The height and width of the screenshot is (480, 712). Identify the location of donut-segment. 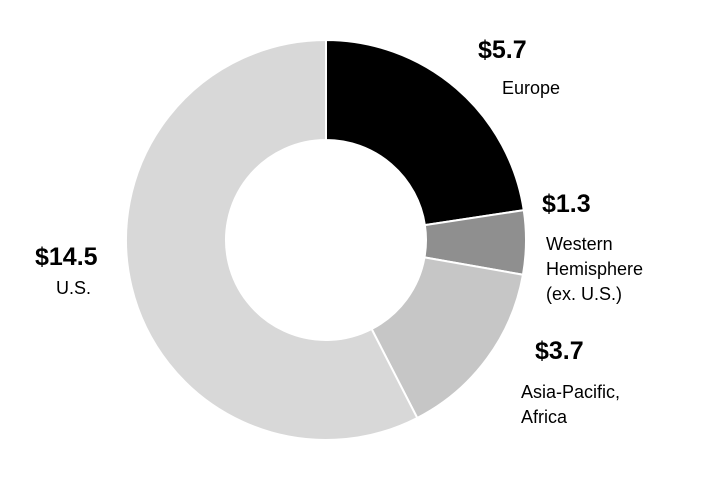
(425, 132).